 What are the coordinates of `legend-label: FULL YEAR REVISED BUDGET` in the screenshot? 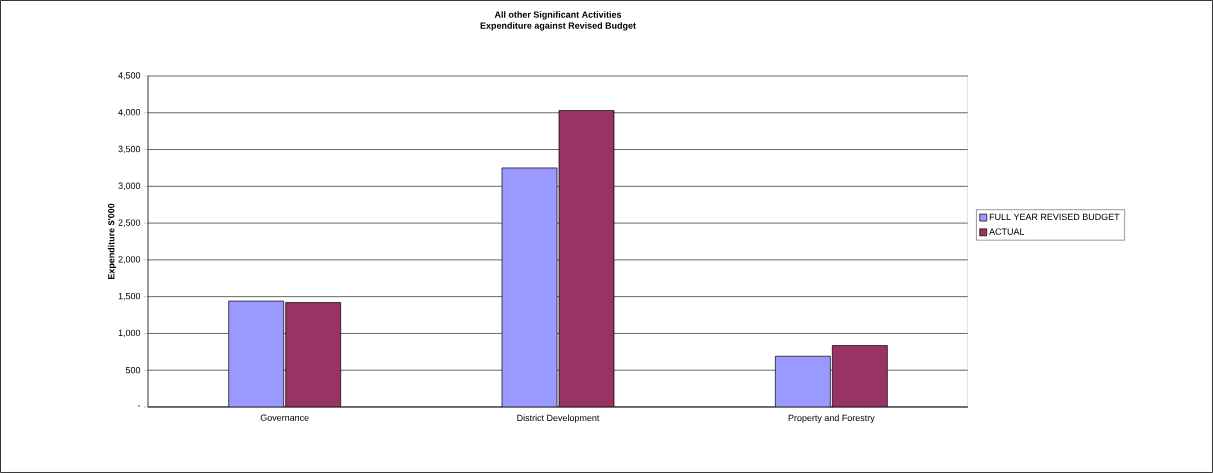 It's located at (1054, 217).